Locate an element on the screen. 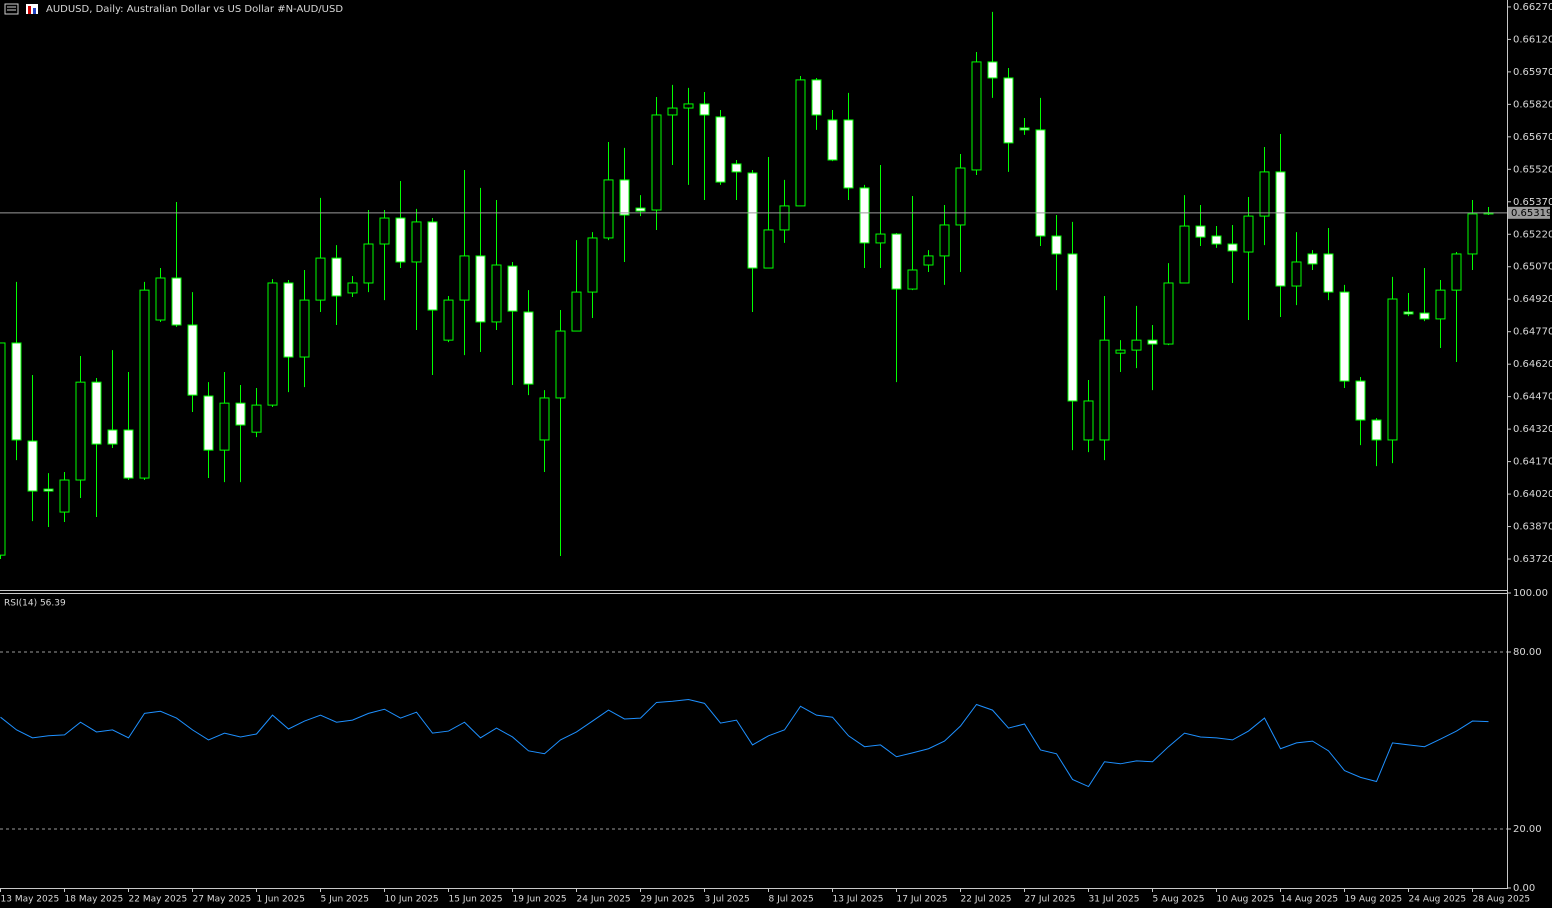 The image size is (1552, 908). y-tick-label: 0.64620 is located at coordinates (1532, 364).